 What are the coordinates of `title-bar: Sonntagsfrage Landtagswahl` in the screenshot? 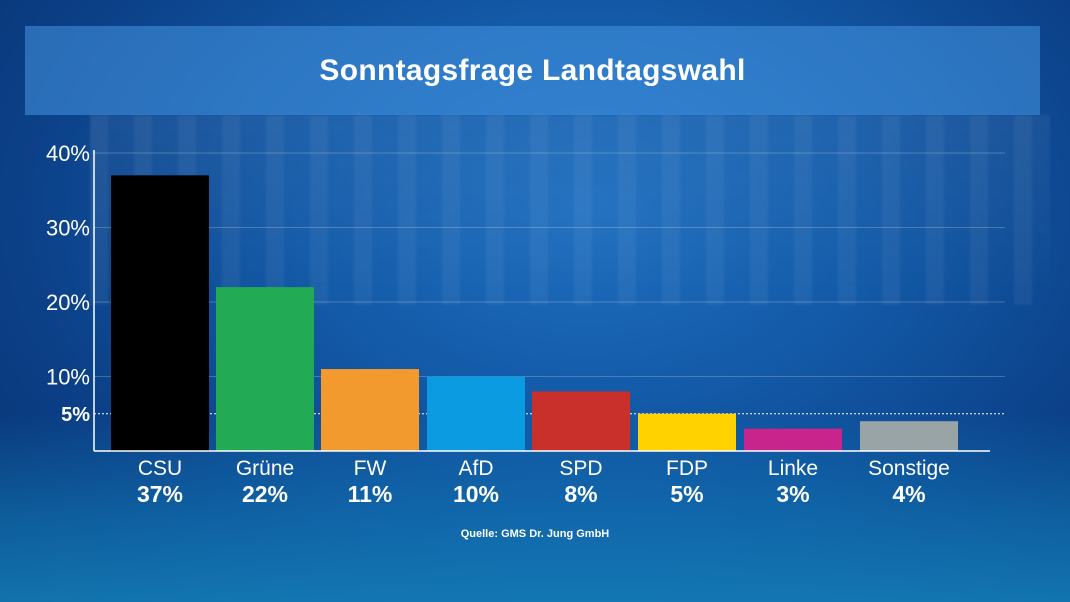 It's located at (532, 70).